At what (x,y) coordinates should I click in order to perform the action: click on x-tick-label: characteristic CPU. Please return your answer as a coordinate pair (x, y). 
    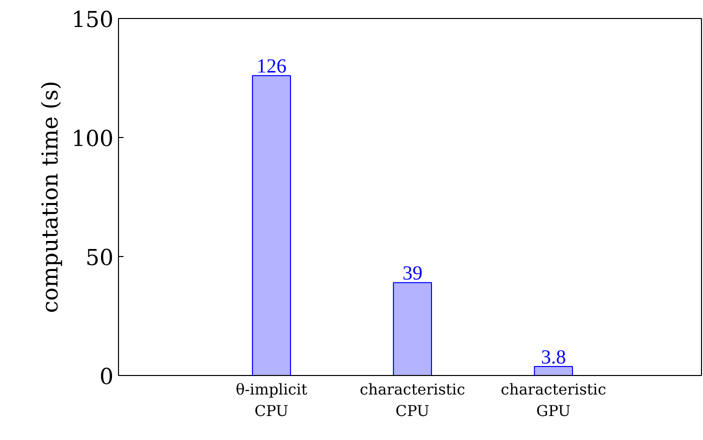
    Looking at the image, I should click on (413, 400).